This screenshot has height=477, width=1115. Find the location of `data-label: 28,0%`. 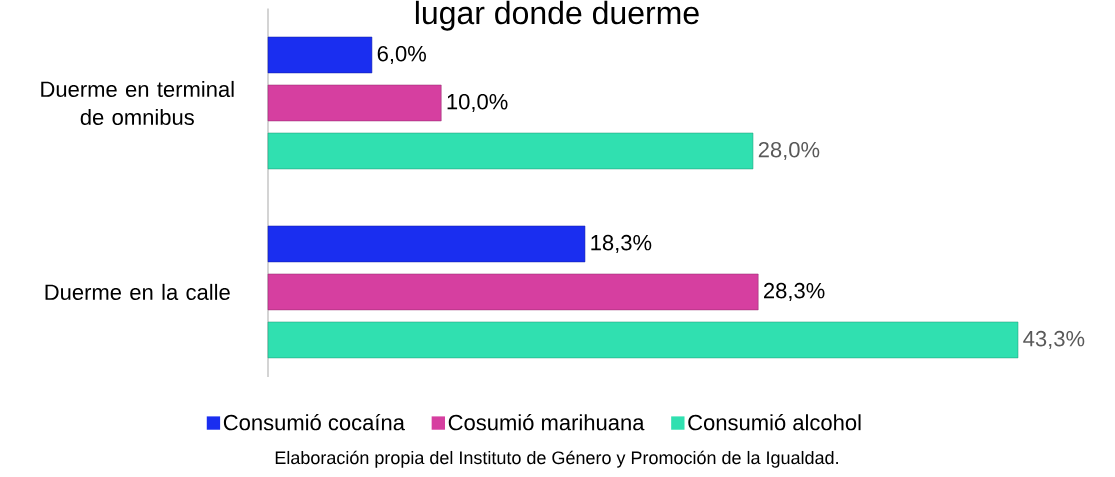

data-label: 28,0% is located at coordinates (789, 151).